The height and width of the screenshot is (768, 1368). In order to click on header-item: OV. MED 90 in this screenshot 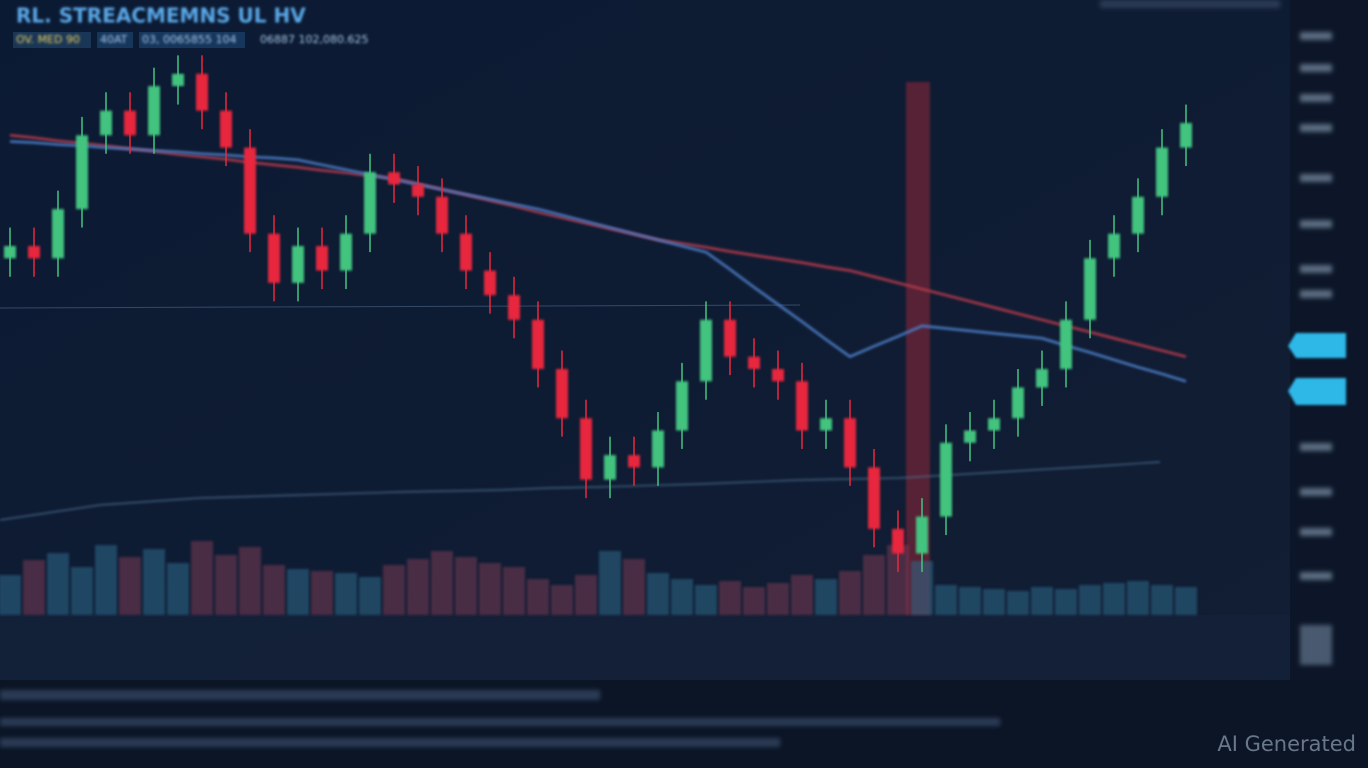, I will do `click(48, 39)`.